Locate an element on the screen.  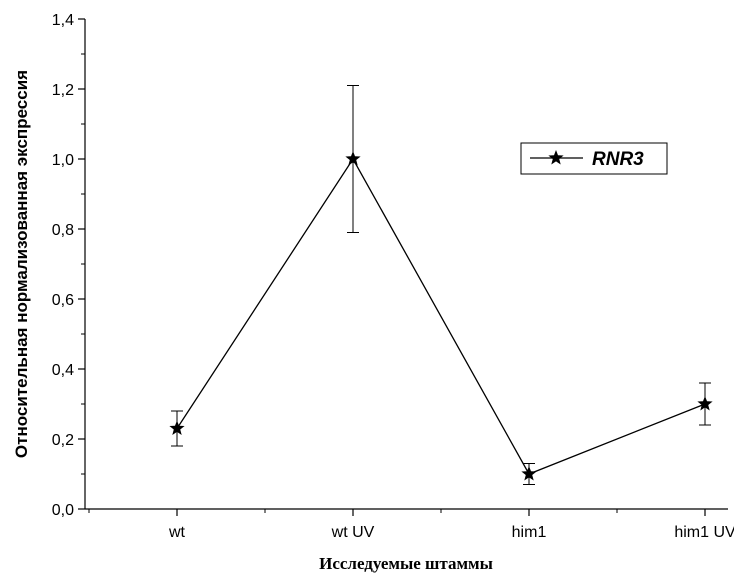
y-tick-label: 1,2 is located at coordinates (63, 90).